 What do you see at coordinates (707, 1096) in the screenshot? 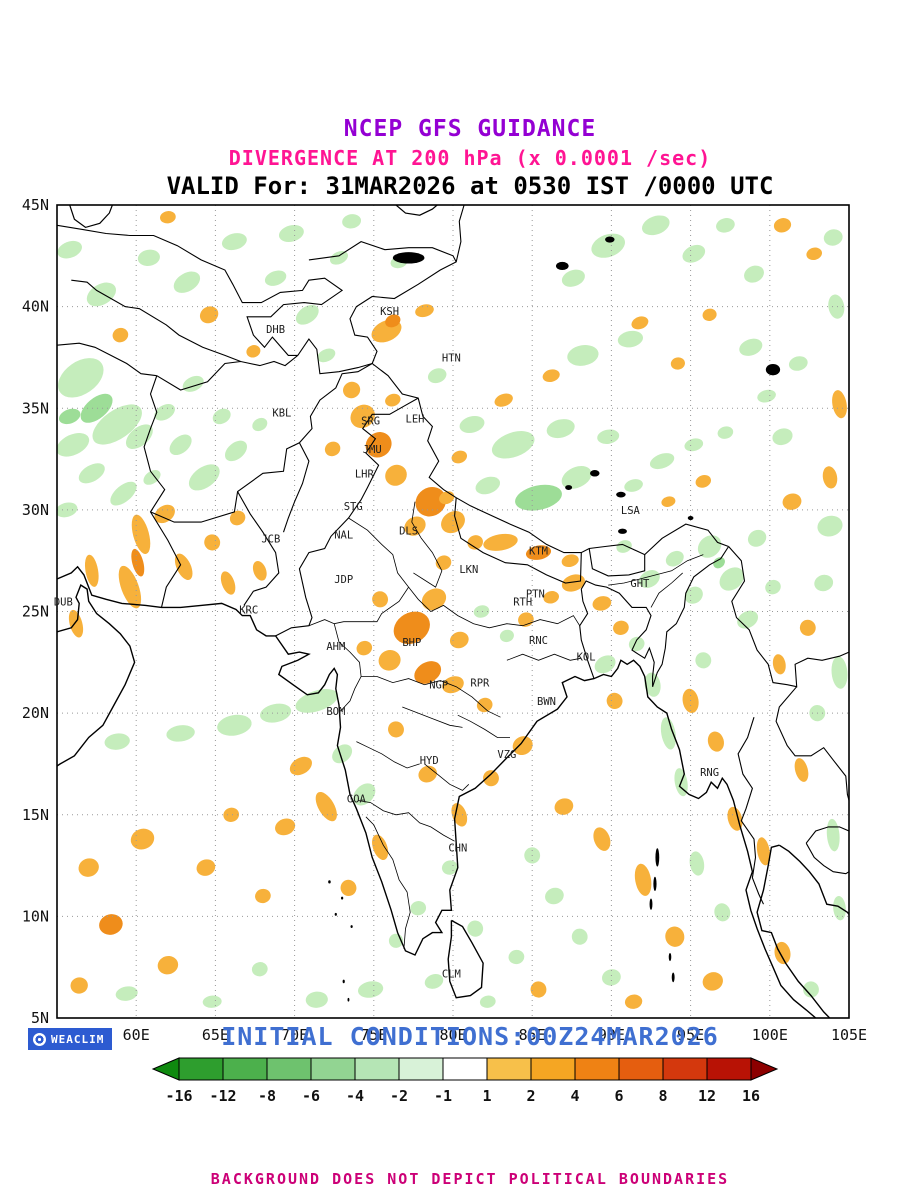
I see `colorbar-tick-label: 12` at bounding box center [707, 1096].